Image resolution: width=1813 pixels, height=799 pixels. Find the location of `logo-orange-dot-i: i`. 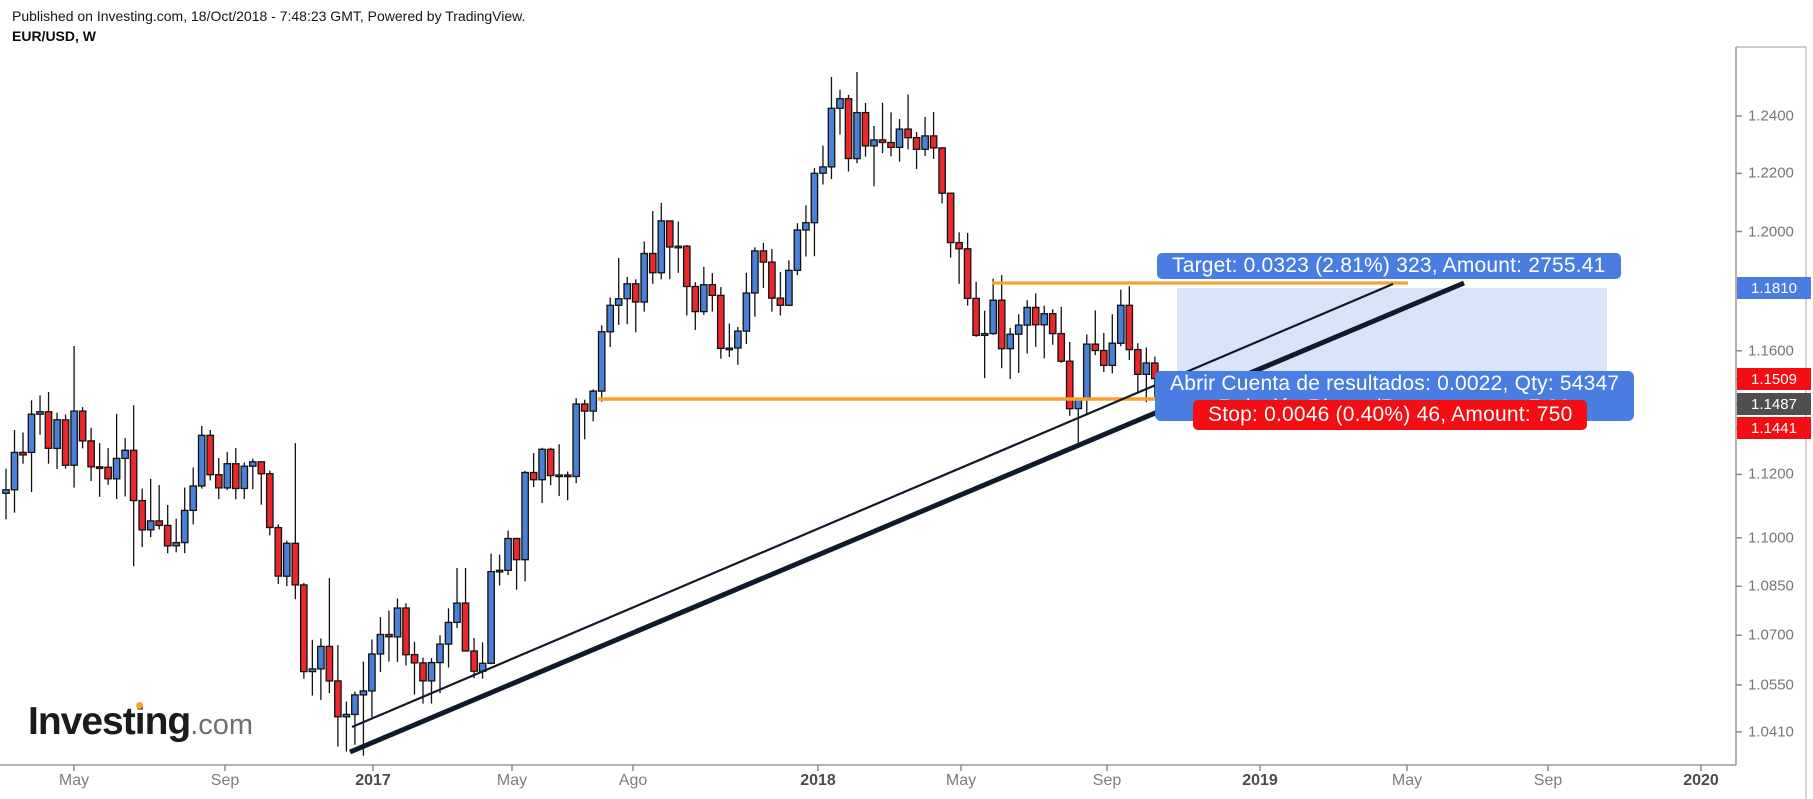

logo-orange-dot-i: i is located at coordinates (140, 721).